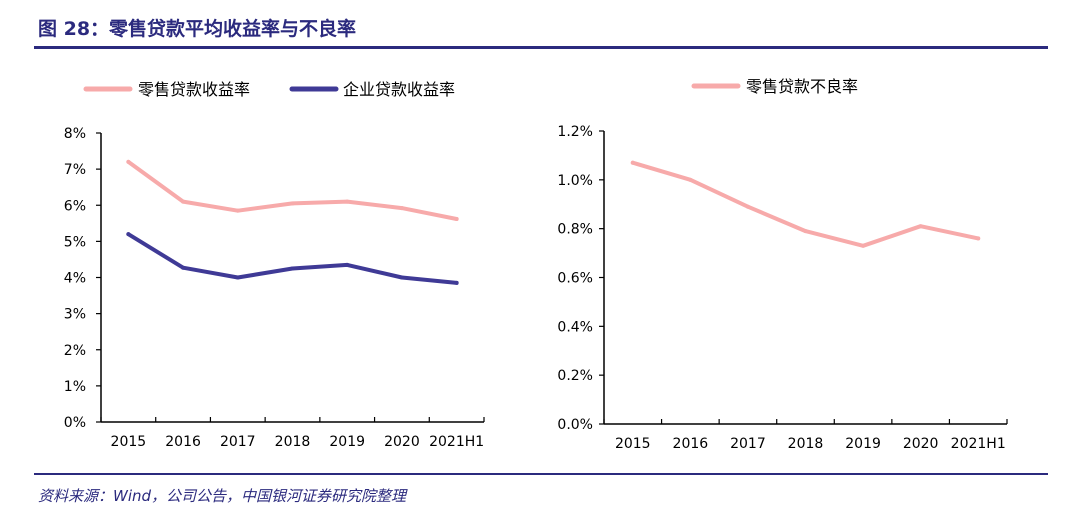  Describe the element at coordinates (575, 132) in the screenshot. I see `y-tick-label: 1.2%` at that location.